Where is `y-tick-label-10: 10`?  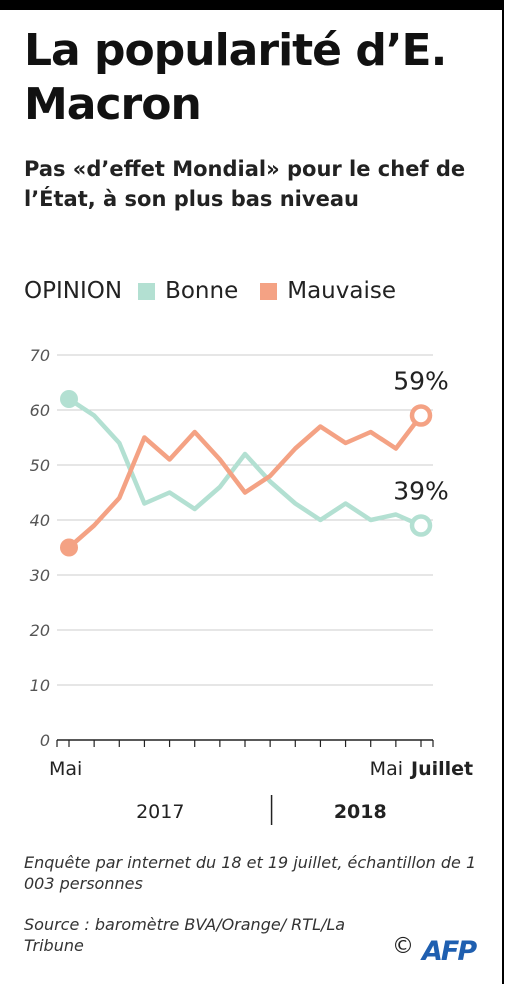 y-tick-label-10: 10 is located at coordinates (40, 685).